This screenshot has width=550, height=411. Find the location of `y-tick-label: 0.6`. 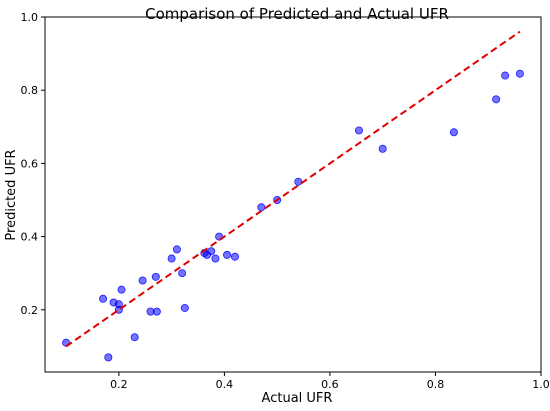

y-tick-label: 0.6 is located at coordinates (30, 163).